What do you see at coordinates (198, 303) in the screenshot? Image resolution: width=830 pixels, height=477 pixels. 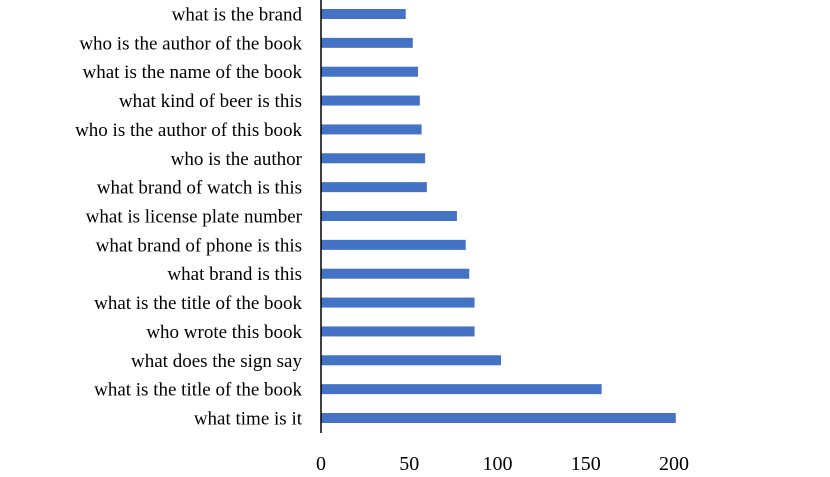 I see `category-label-10: what is the title of the book` at bounding box center [198, 303].